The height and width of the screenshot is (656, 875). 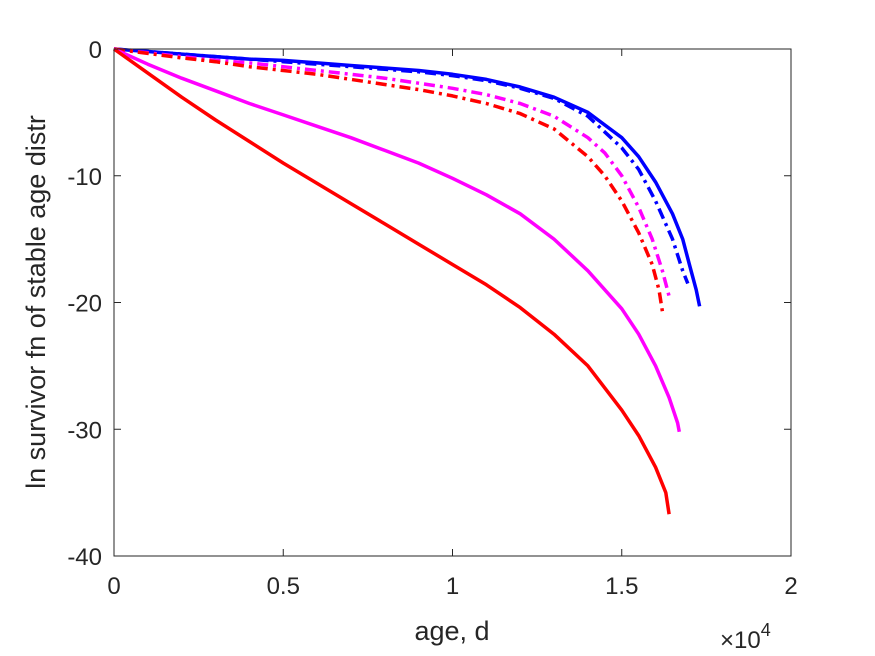 I want to click on x-axis-multiplier: ×10⁴, so click(x=745, y=637).